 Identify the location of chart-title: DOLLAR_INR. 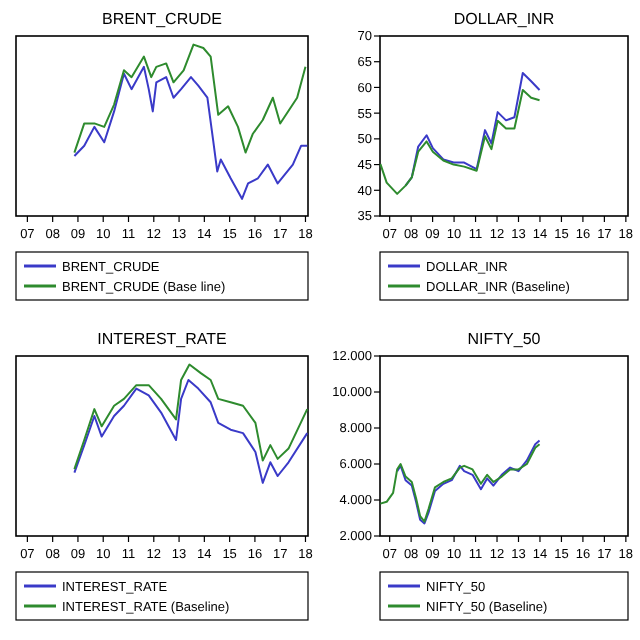
(504, 19).